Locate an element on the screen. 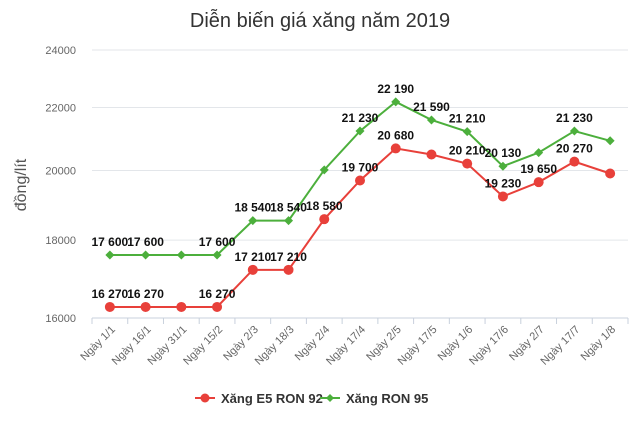 Image resolution: width=640 pixels, height=427 pixels. x-tick-label: Ngày 17/5 is located at coordinates (418, 346).